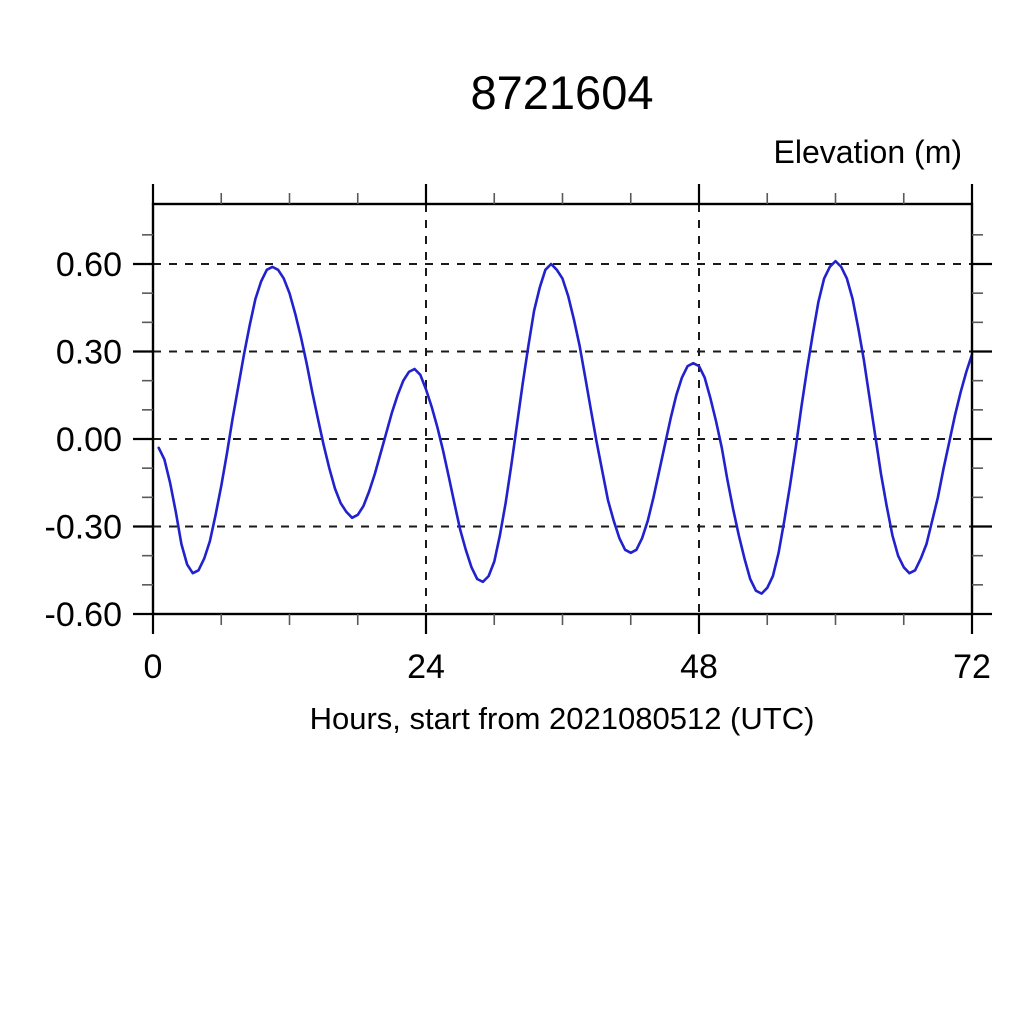 Image resolution: width=1024 pixels, height=1024 pixels. I want to click on chart-title: 8721604, so click(562, 92).